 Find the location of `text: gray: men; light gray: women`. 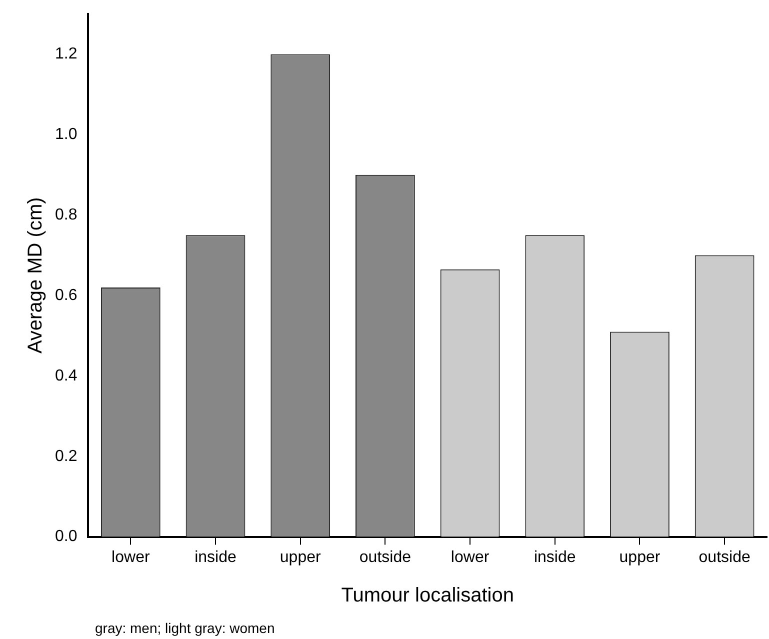

text: gray: men; light gray: women is located at coordinates (185, 628).